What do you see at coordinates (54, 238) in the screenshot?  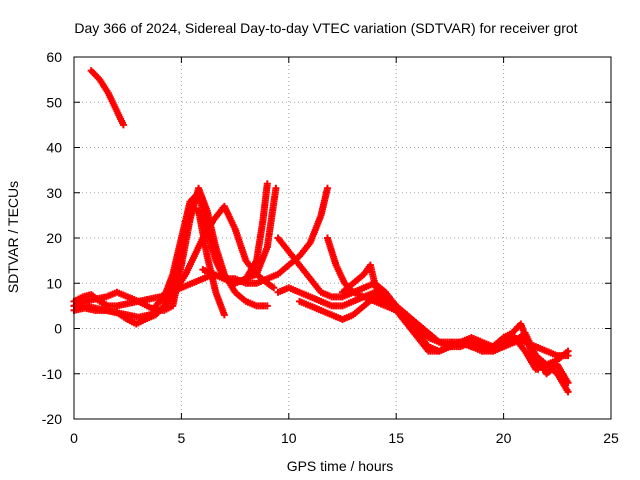 I see `y-tick-label: 20` at bounding box center [54, 238].